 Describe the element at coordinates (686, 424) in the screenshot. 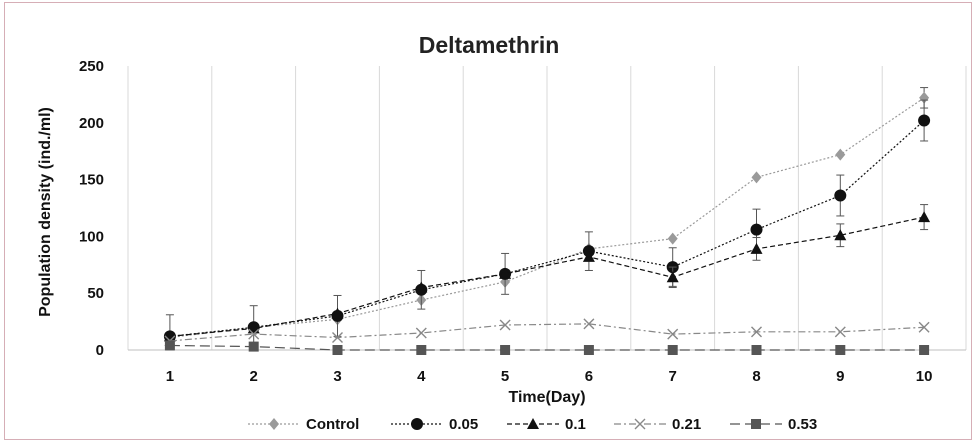

I see `legend-label: 0.21` at that location.